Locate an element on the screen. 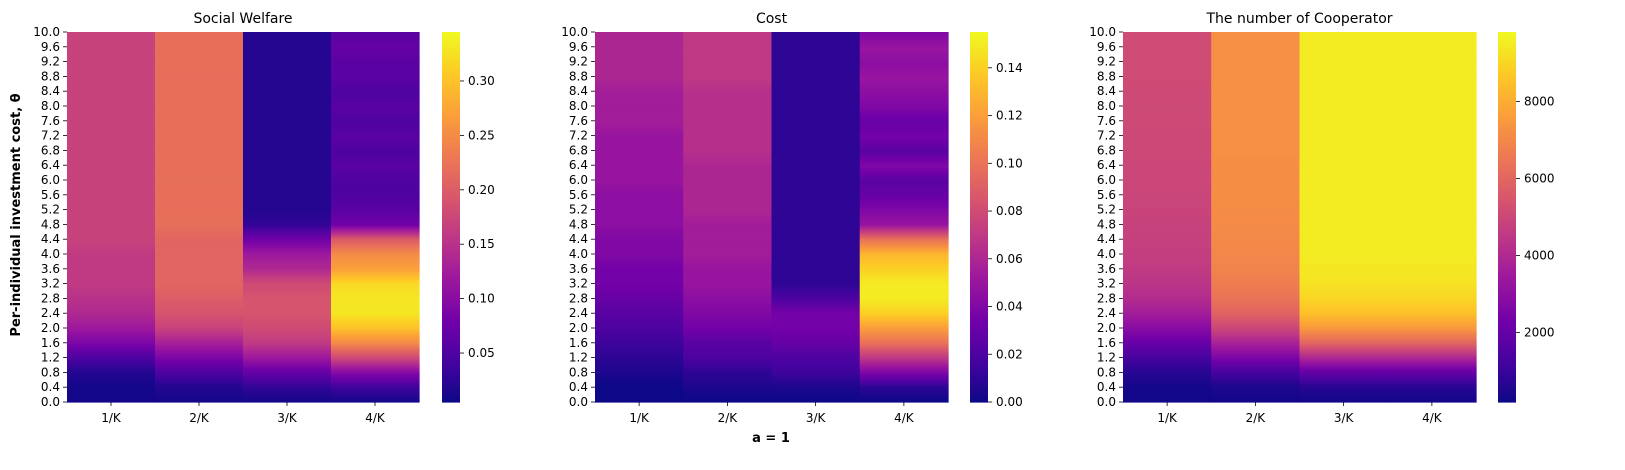 This screenshot has width=1625, height=470. y-tick-label: 4.8 is located at coordinates (578, 224).